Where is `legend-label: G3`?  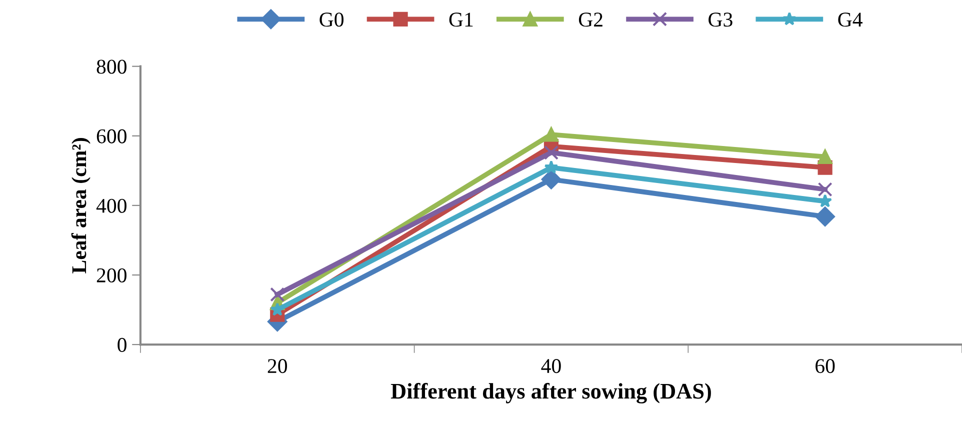 legend-label: G3 is located at coordinates (720, 19).